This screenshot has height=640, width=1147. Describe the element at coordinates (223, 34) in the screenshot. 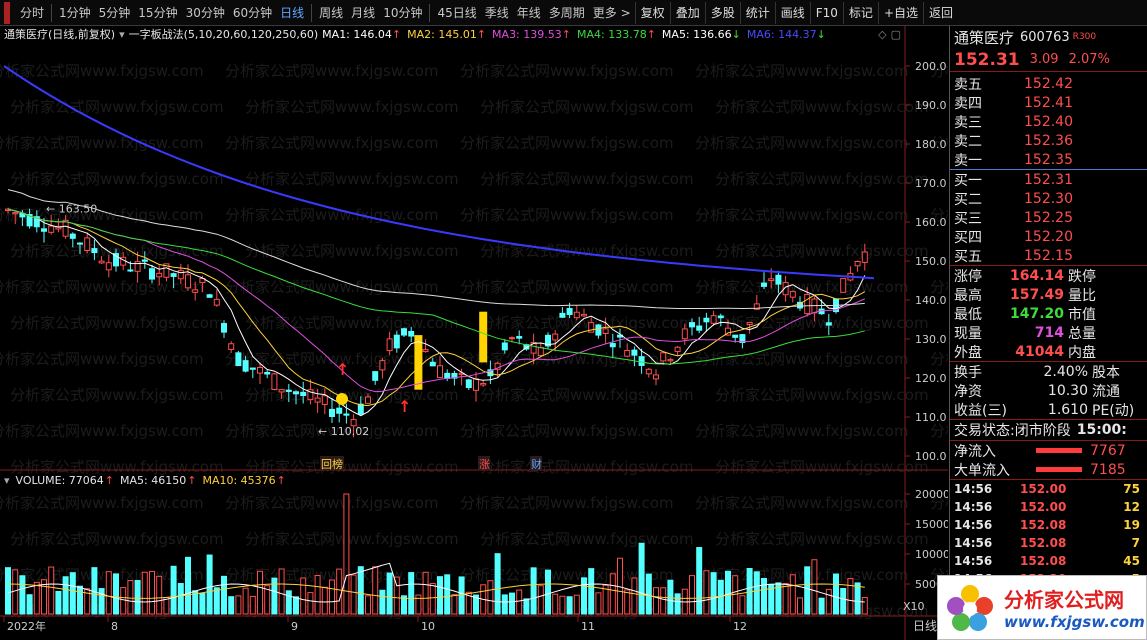

I see `indicator-name: 一字板战法(5,10,20,60,120,250,60)` at that location.